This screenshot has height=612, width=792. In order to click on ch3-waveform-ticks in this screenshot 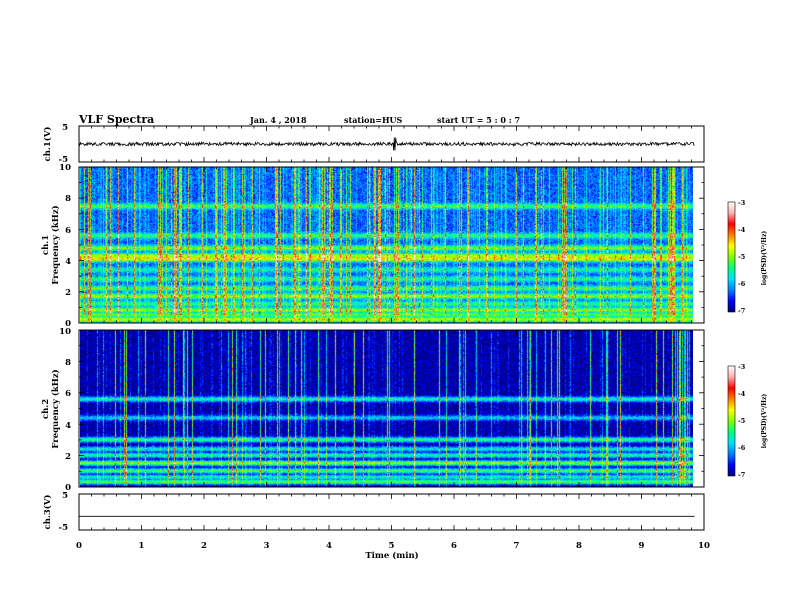, I will do `click(391, 512)`.